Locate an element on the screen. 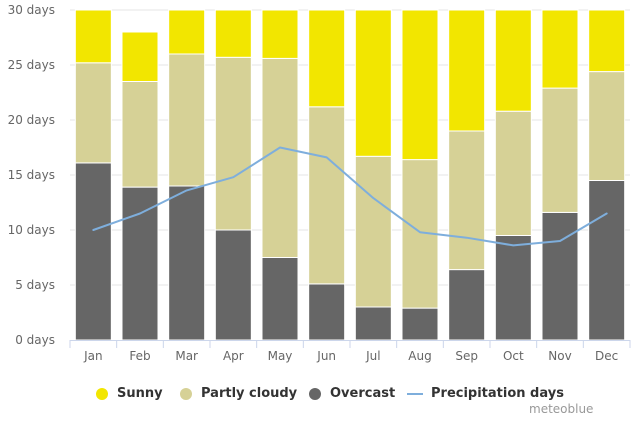 Image resolution: width=640 pixels, height=427 pixels. bar-sunny-jul is located at coordinates (373, 83).